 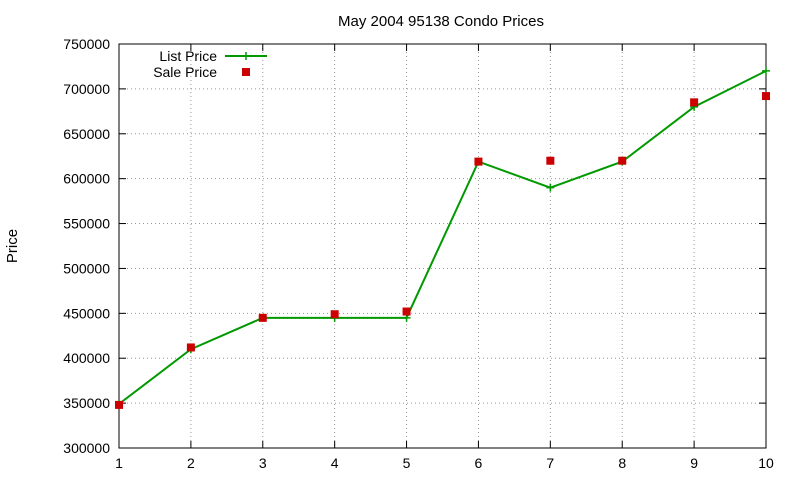 What do you see at coordinates (479, 463) in the screenshot?
I see `x-tick-label: 6` at bounding box center [479, 463].